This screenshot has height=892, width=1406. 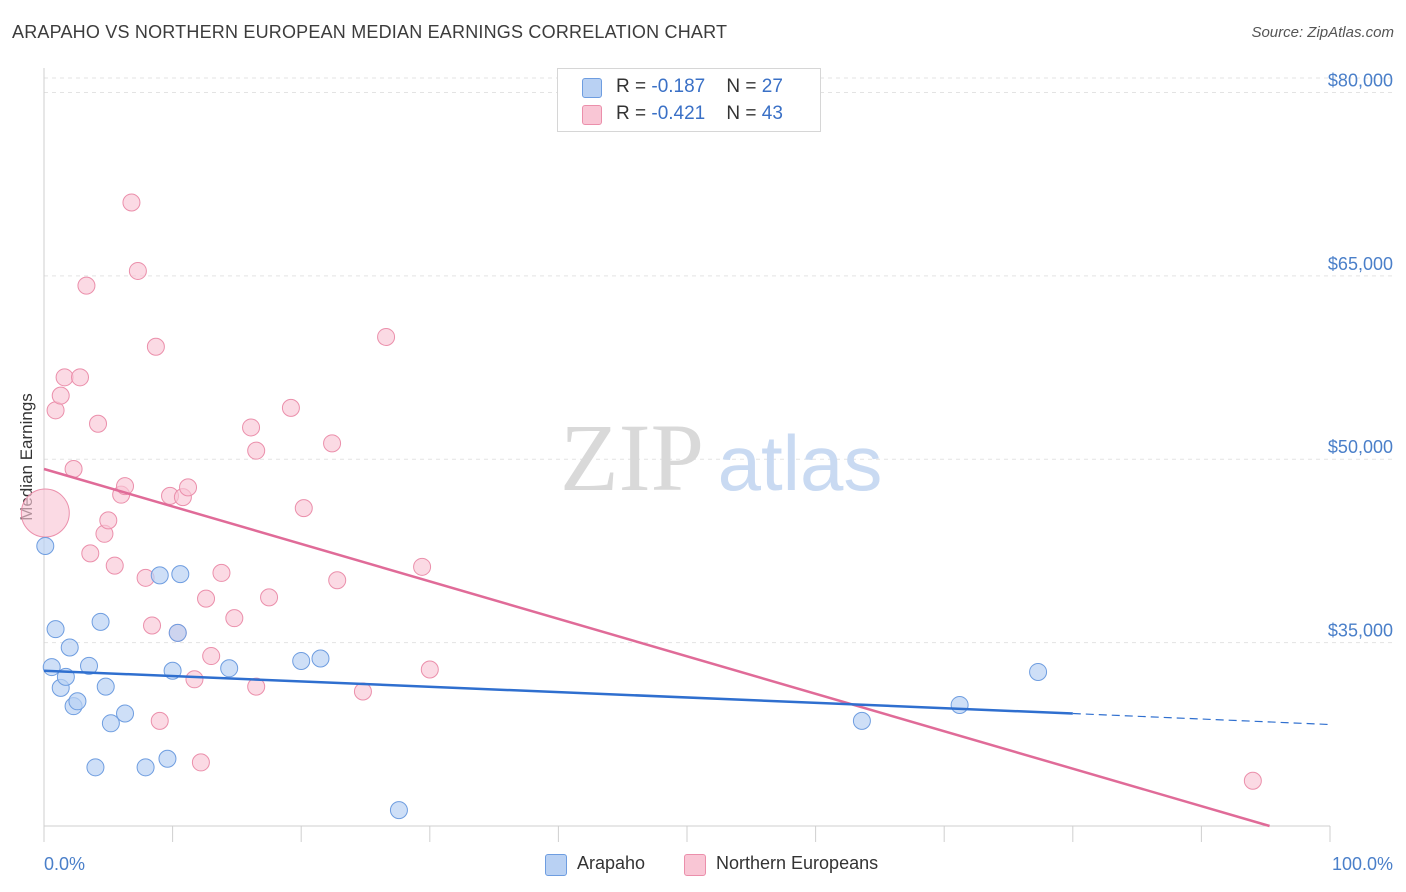 I want to click on arapaho-trend-line-extension, so click(x=1201, y=719).